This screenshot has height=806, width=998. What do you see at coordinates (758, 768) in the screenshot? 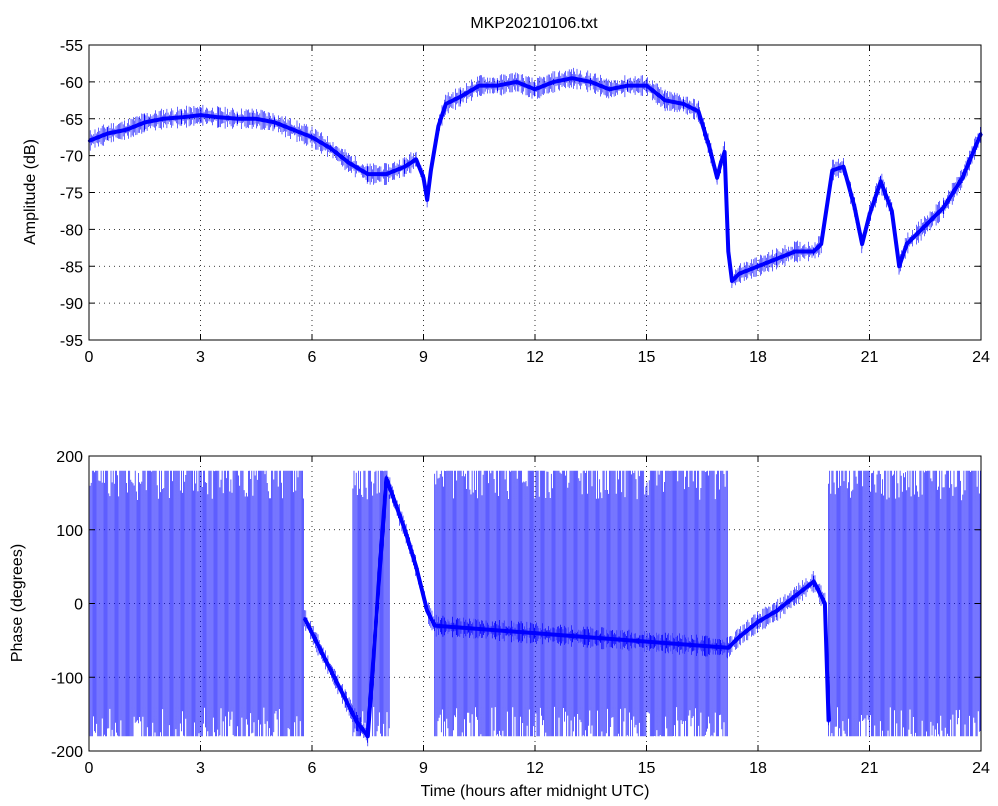
I see `phase-x-tick-label: 18` at bounding box center [758, 768].